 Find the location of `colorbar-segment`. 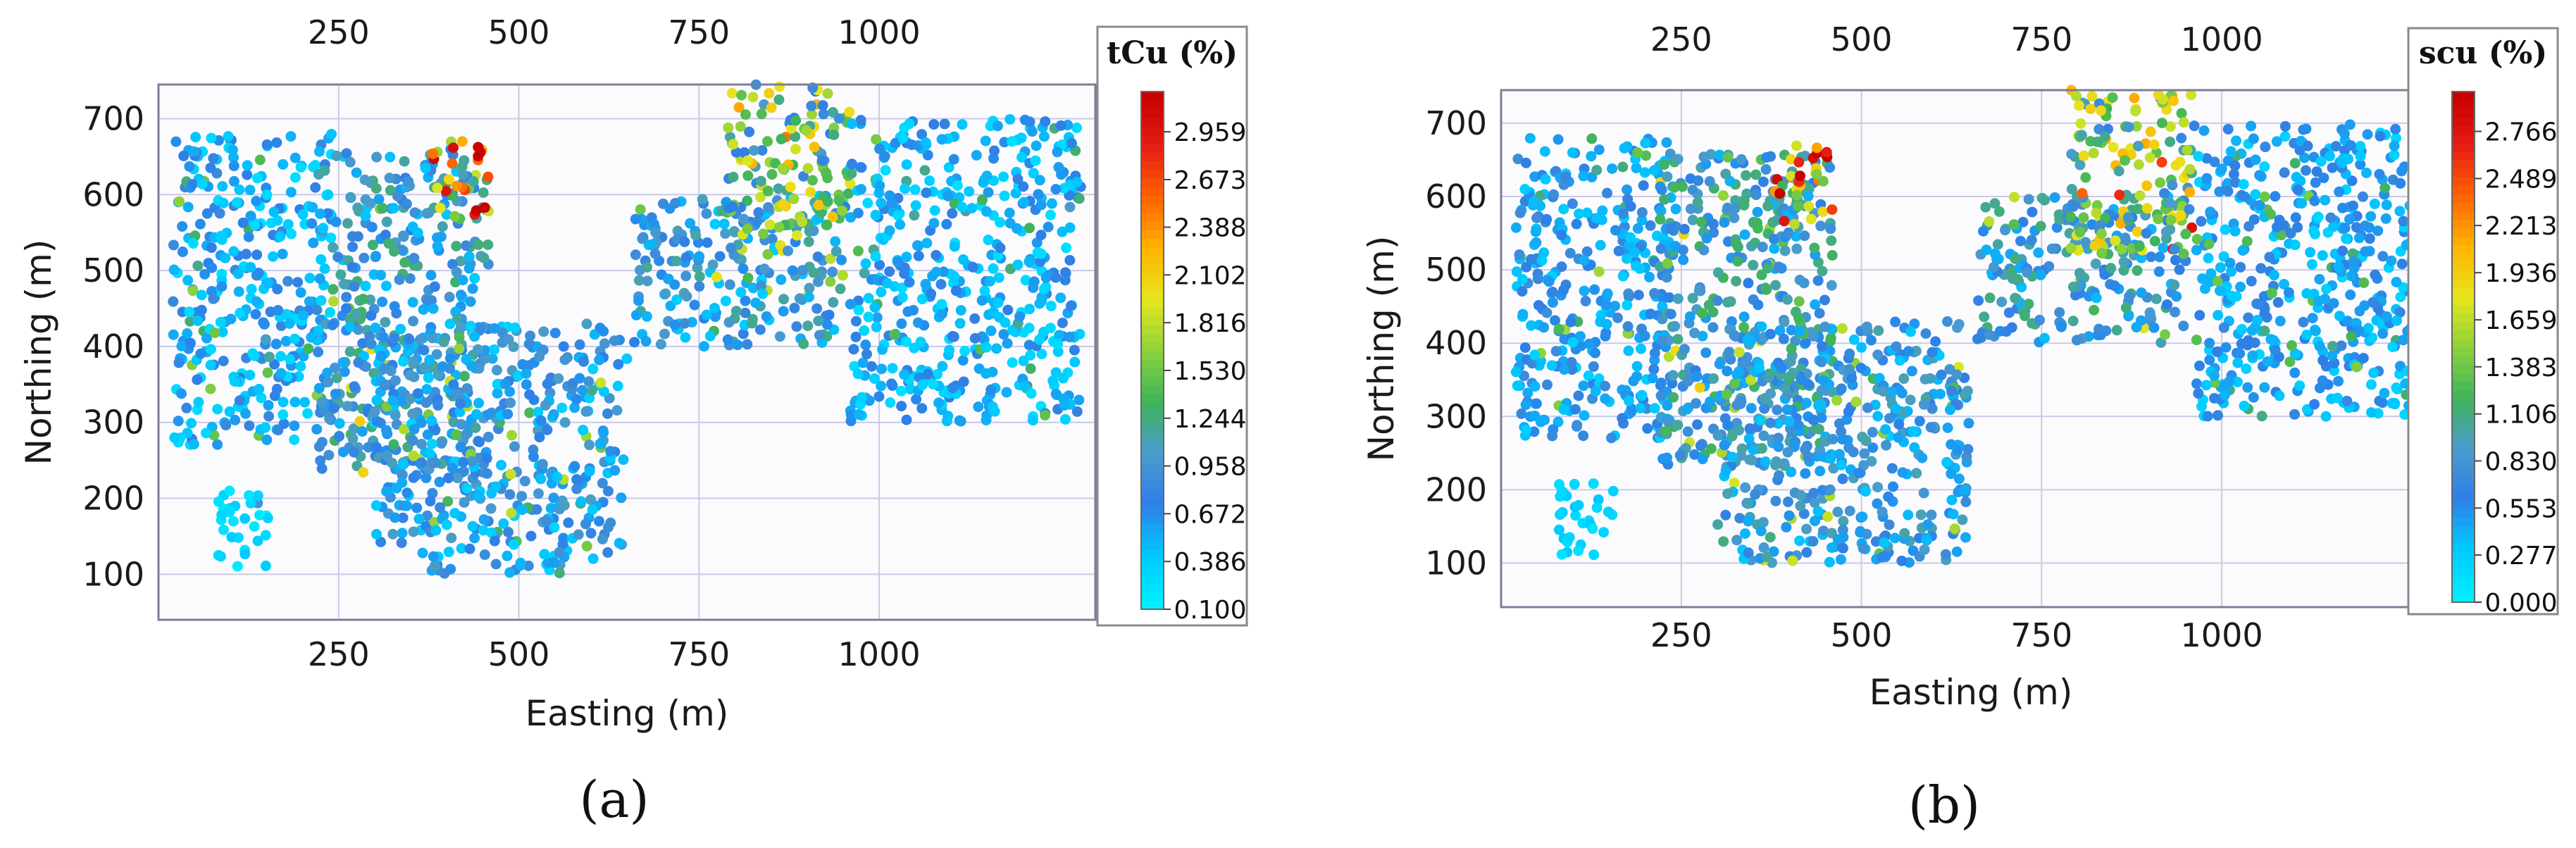

colorbar-segment is located at coordinates (1152, 217).